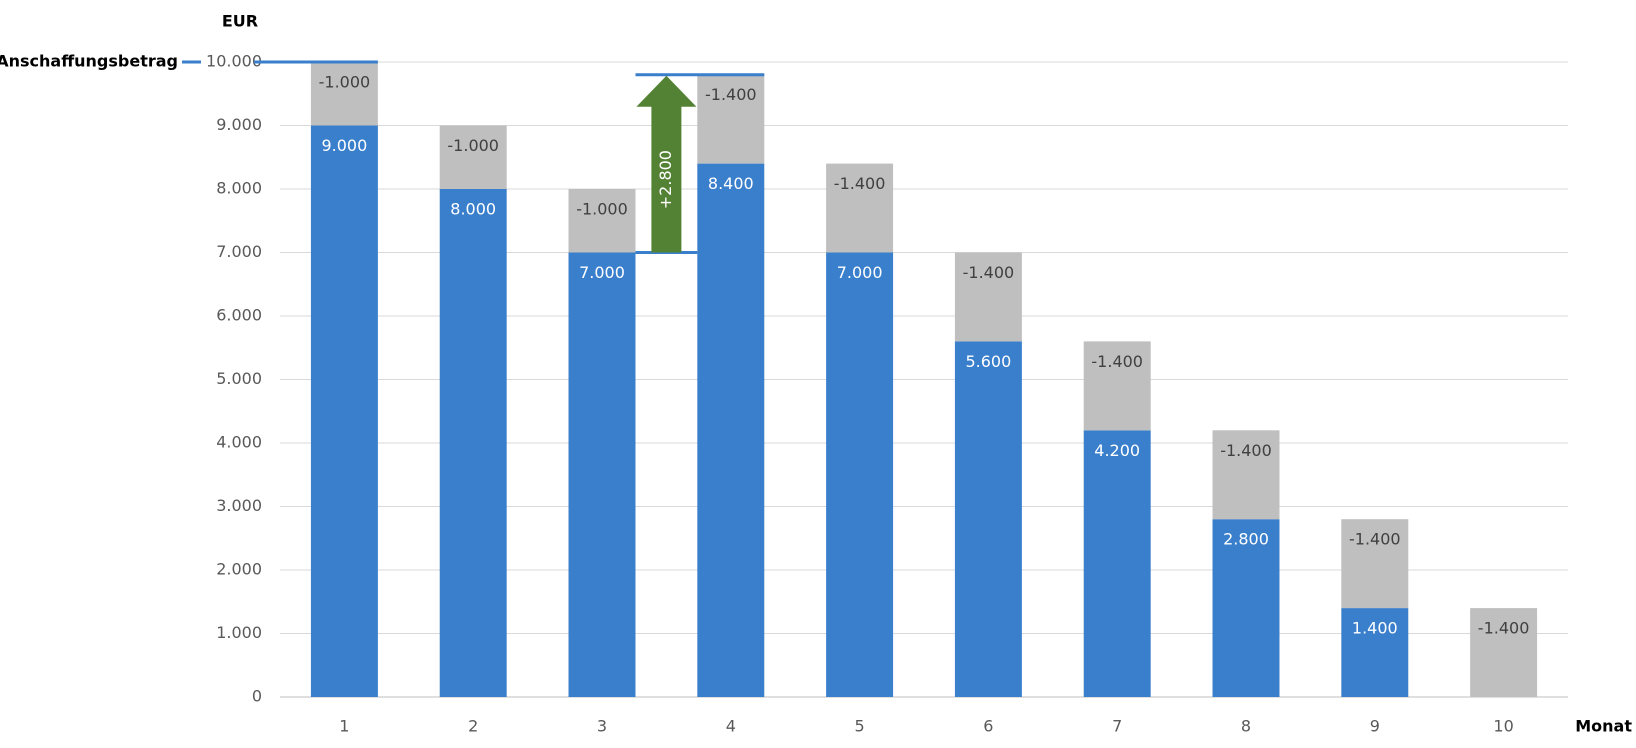 The image size is (1636, 748). I want to click on y-tick-label: 4.000, so click(239, 442).